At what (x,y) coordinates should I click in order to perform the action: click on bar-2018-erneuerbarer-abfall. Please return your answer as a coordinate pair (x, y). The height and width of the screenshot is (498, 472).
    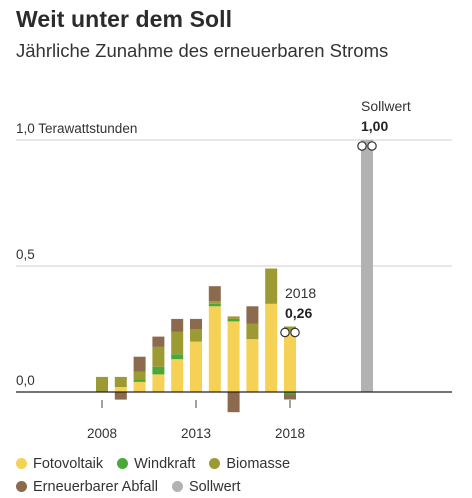
    Looking at the image, I should click on (290, 397).